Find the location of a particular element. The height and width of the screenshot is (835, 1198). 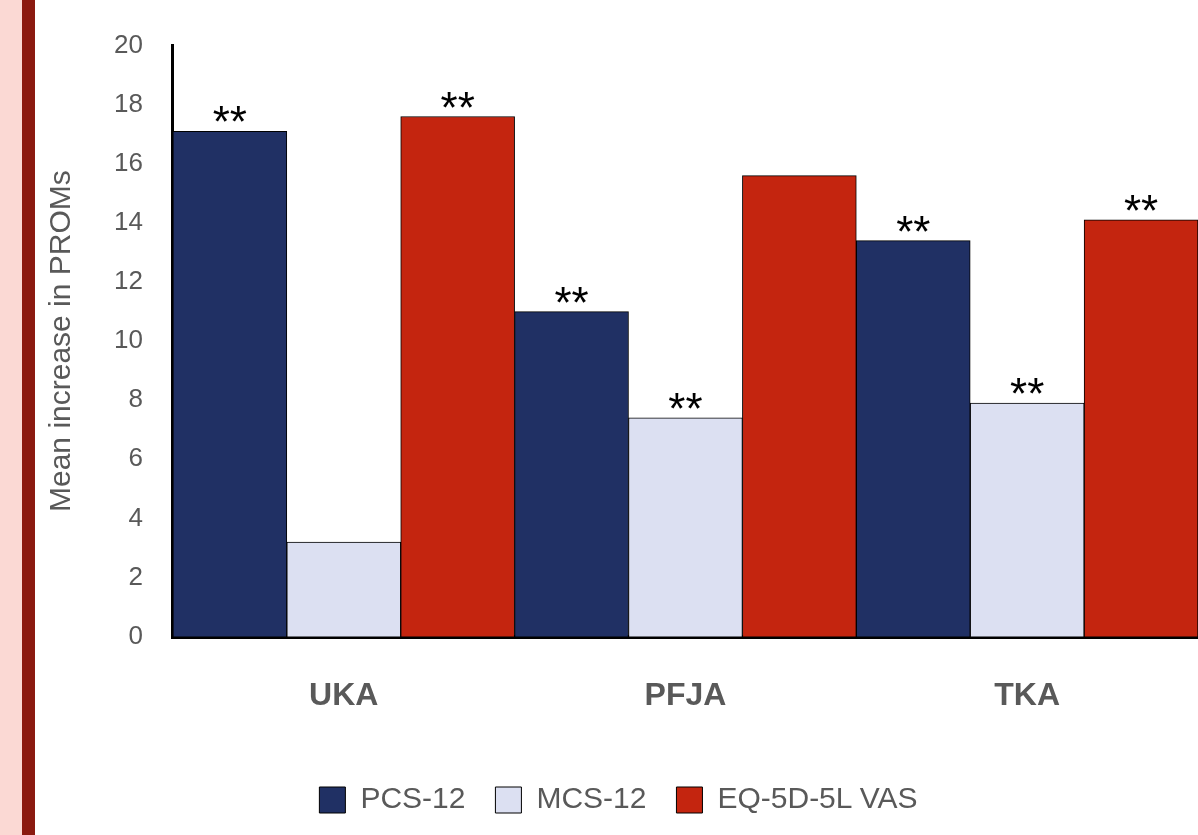

y-tick-label: 12 is located at coordinates (128, 280).